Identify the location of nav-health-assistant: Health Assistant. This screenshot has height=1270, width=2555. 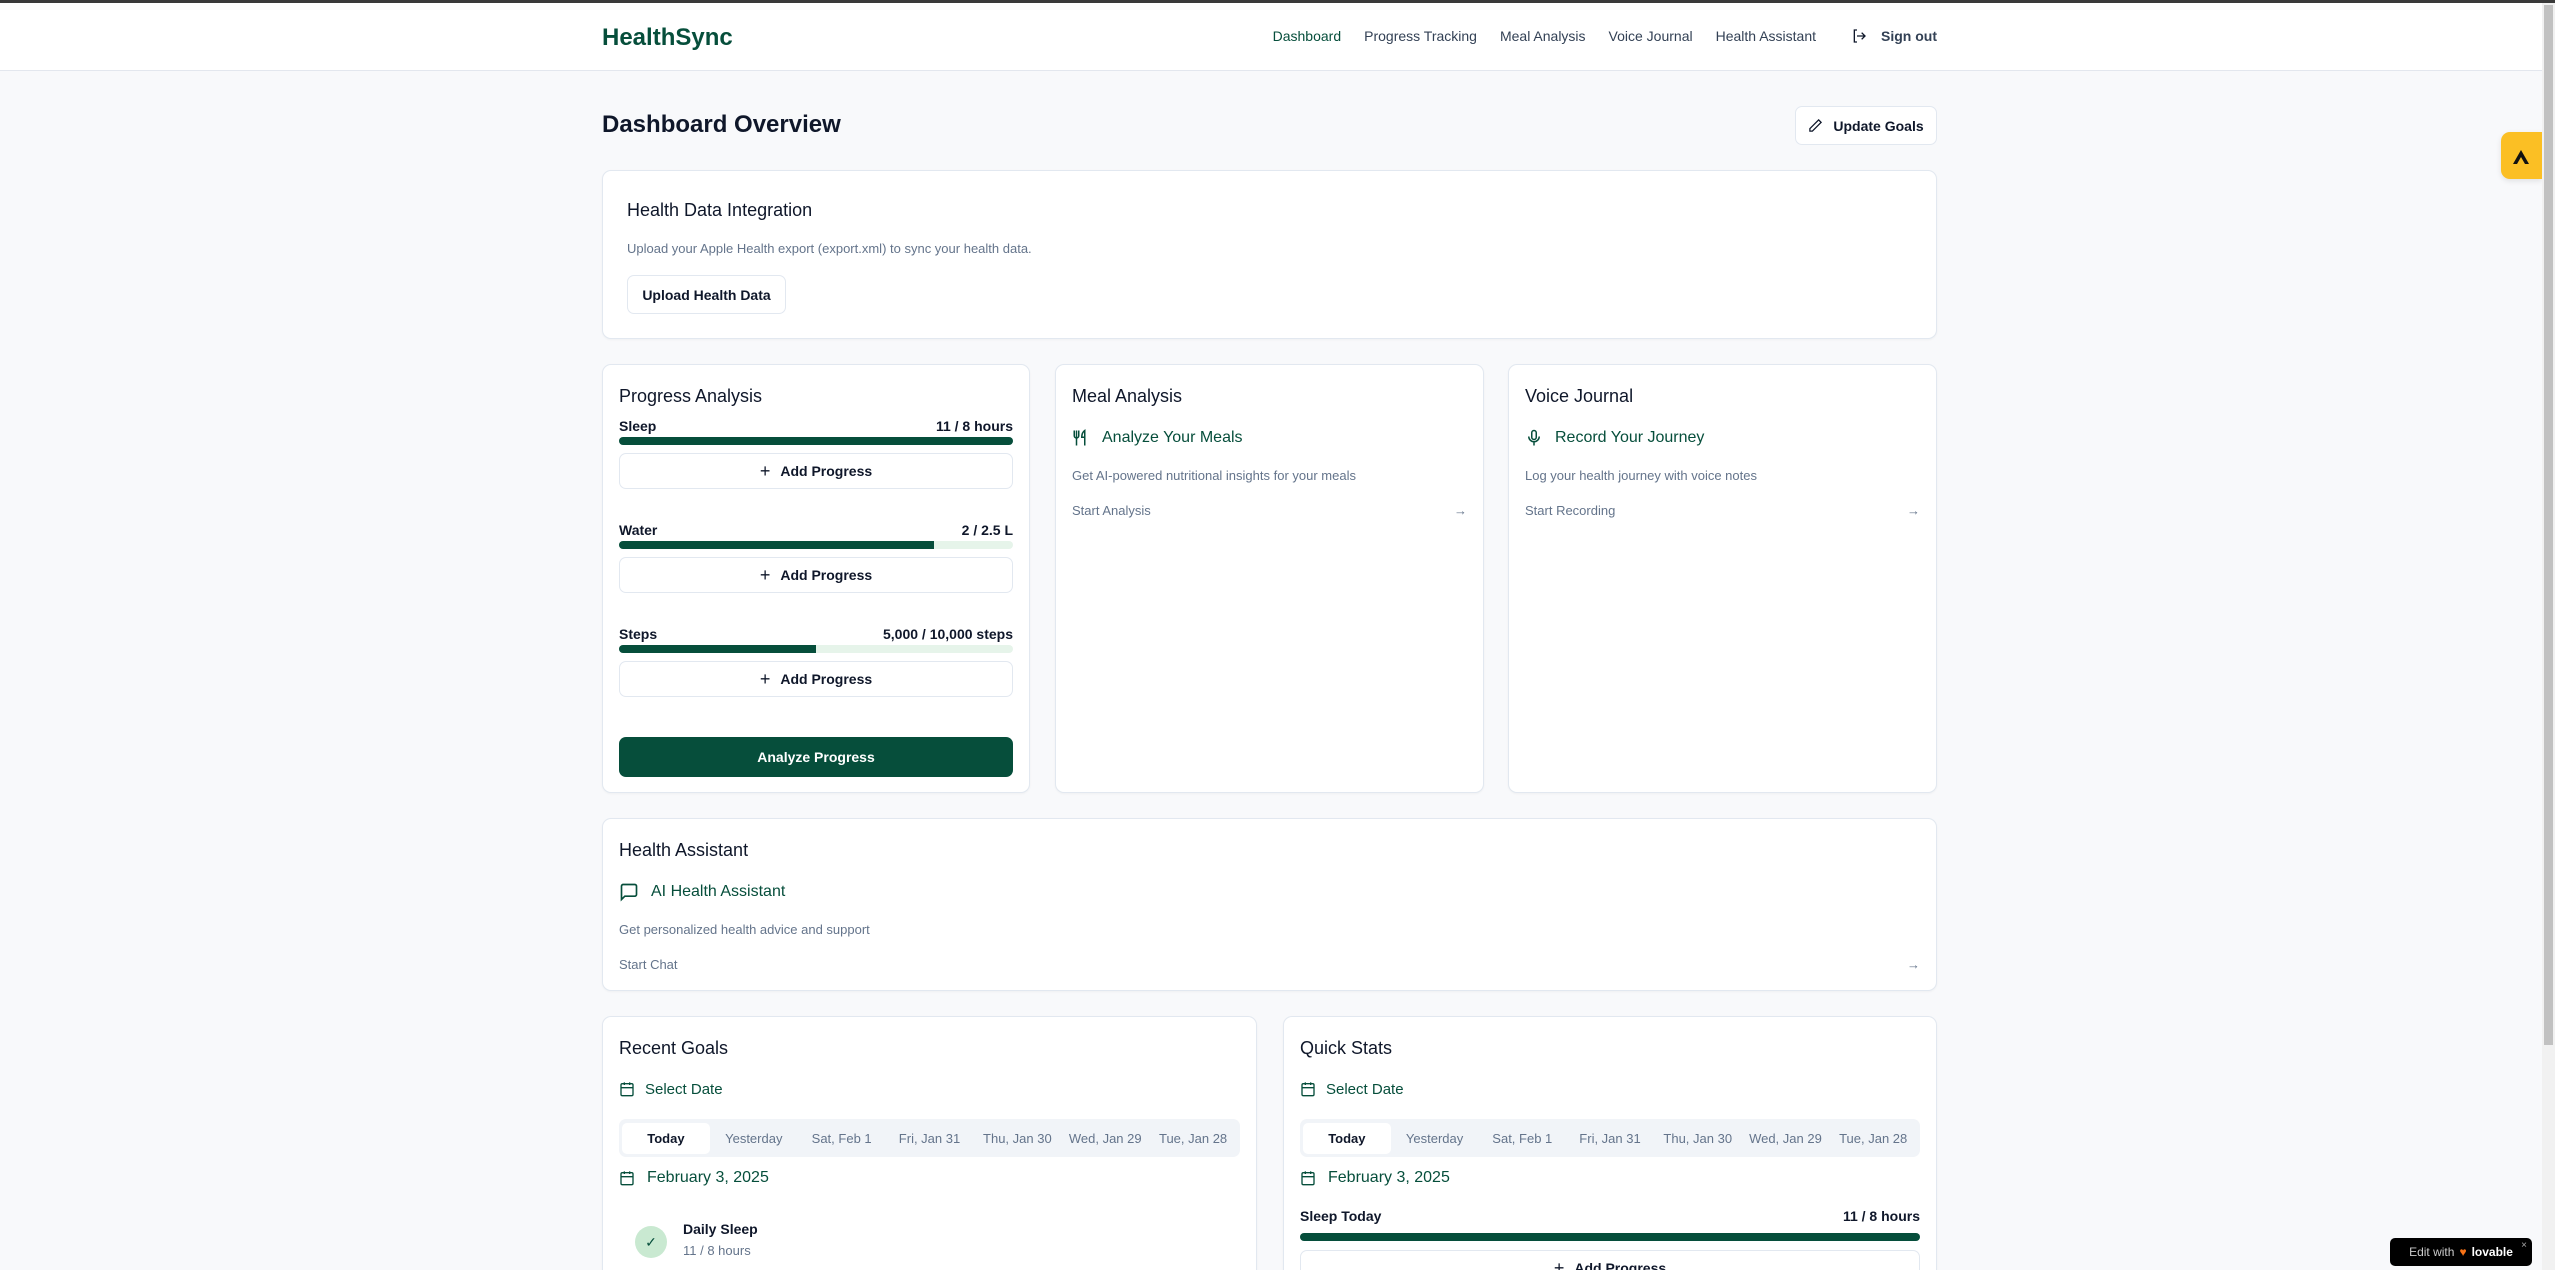
(1765, 36).